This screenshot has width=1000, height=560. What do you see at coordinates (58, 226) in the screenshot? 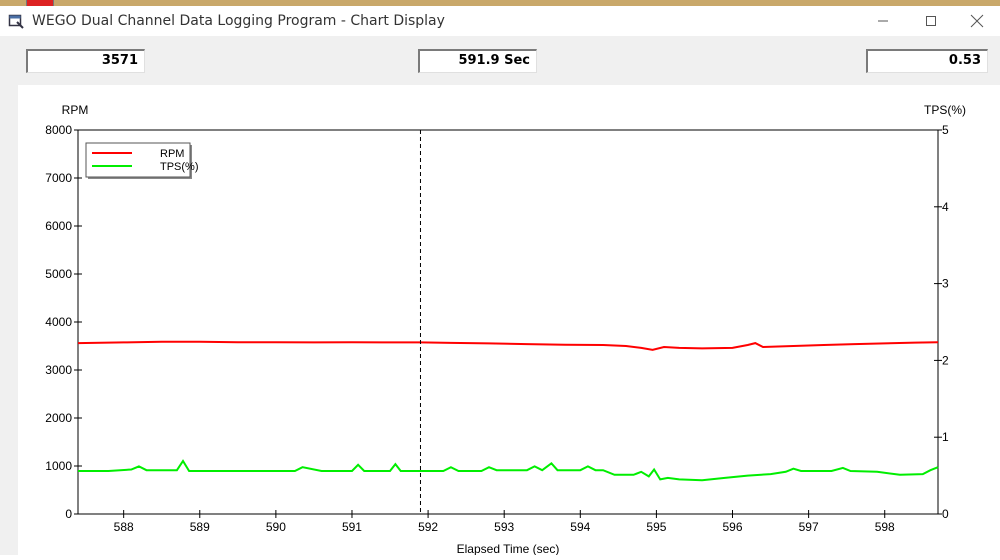
I see `y-tick-label: 6000` at bounding box center [58, 226].